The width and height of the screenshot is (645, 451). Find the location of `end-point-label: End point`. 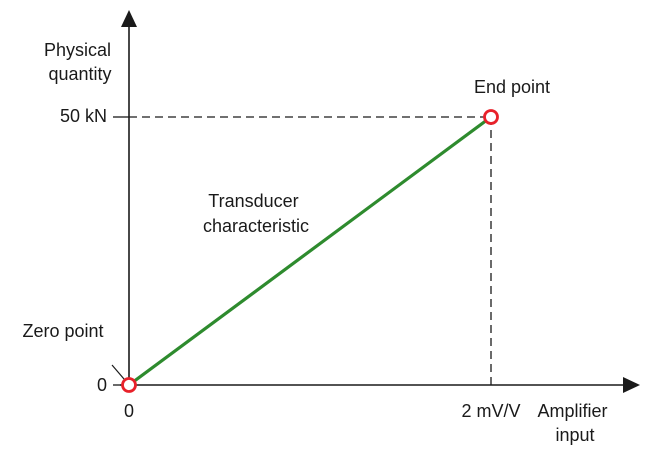

end-point-label: End point is located at coordinates (512, 87).